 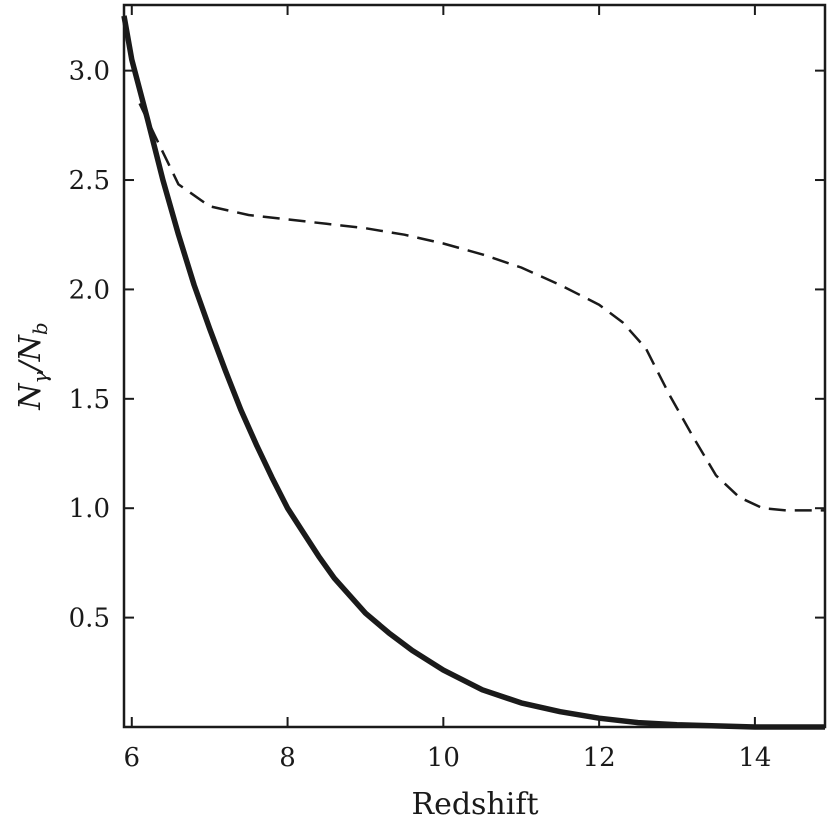 I want to click on y-tick-label: 3.0, so click(x=89, y=72).